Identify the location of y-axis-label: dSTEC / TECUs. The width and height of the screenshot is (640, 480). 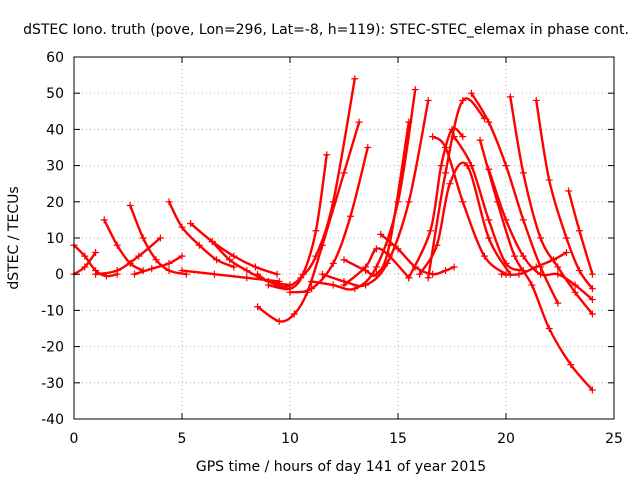
(14, 237).